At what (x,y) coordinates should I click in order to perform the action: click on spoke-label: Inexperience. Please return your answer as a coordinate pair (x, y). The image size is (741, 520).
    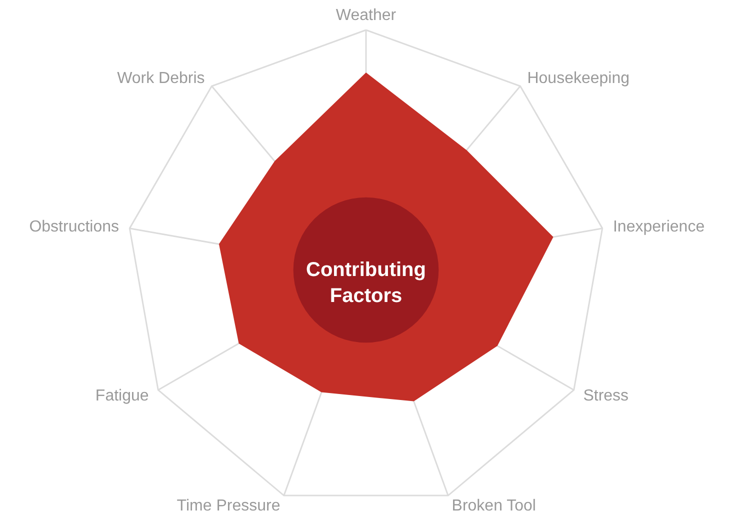
    Looking at the image, I should click on (658, 227).